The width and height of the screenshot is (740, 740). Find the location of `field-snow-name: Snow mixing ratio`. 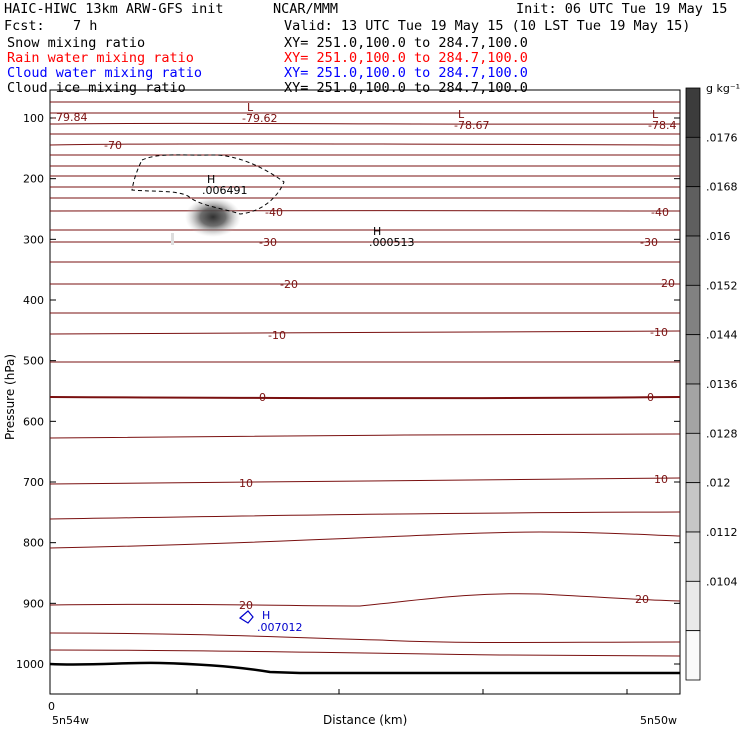

field-snow-name: Snow mixing ratio is located at coordinates (76, 43).